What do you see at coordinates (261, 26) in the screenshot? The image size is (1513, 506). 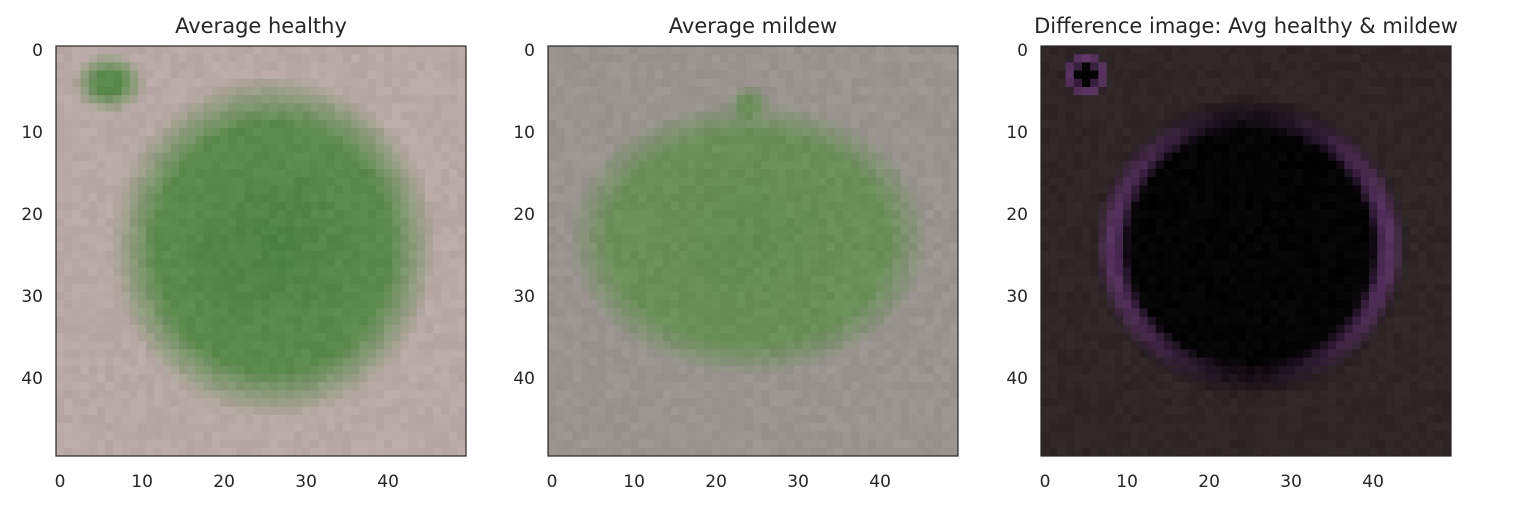 I see `subplot-title: Average healthy` at bounding box center [261, 26].